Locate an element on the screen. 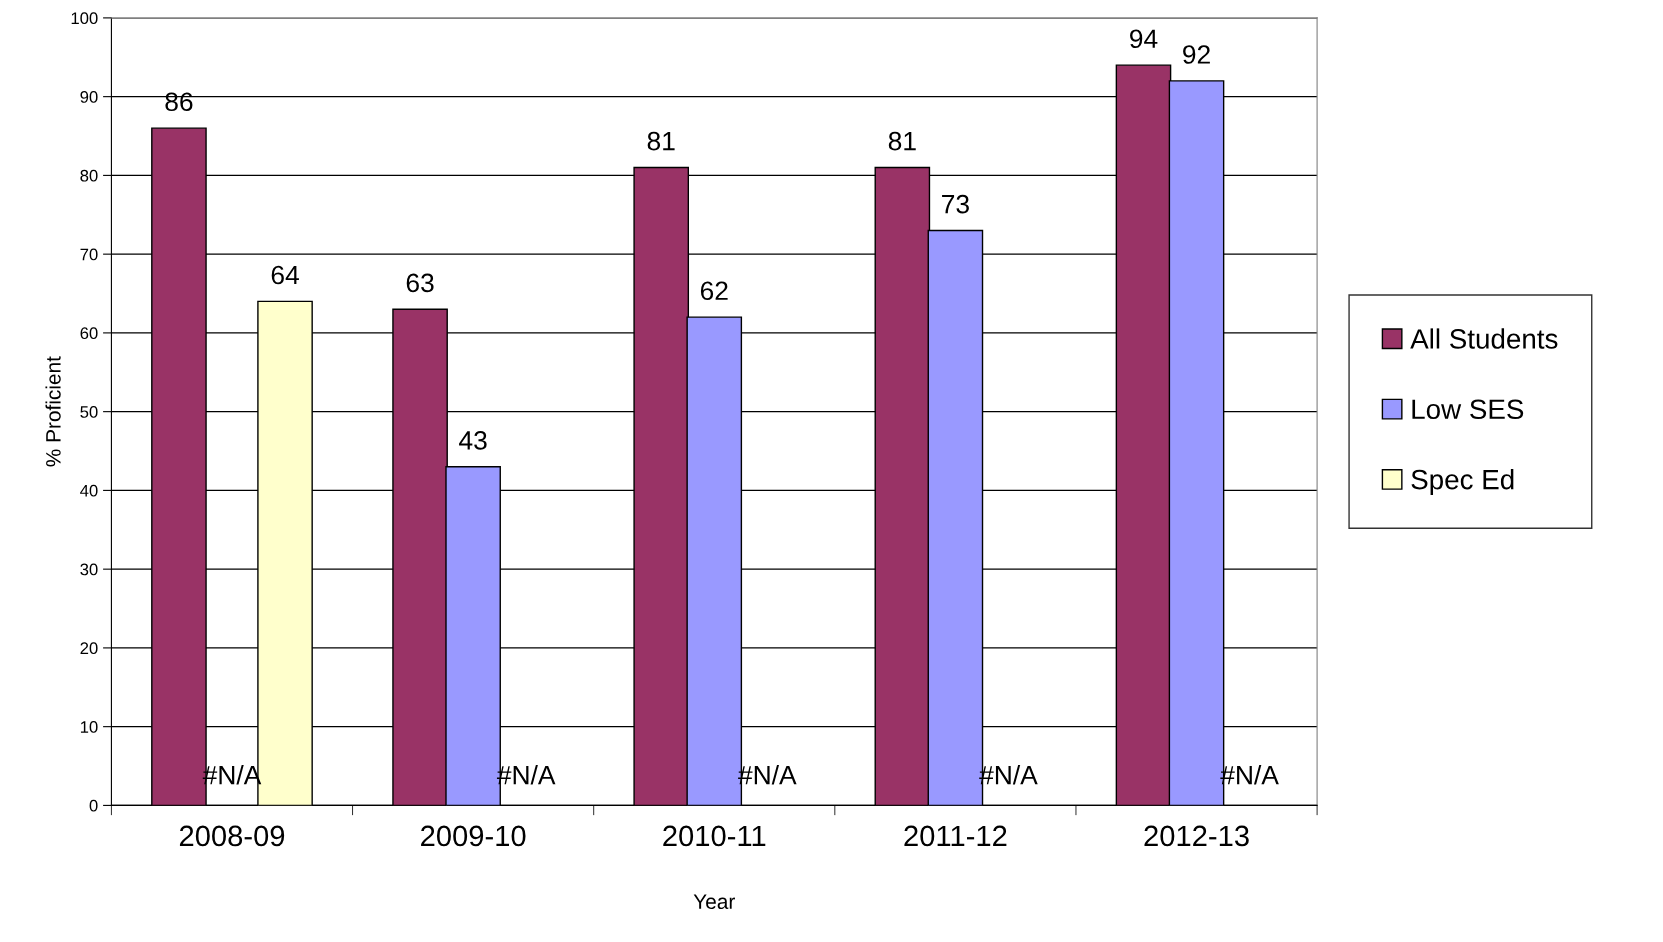 The width and height of the screenshot is (1663, 942). y-tick-label: 40 is located at coordinates (89, 490).